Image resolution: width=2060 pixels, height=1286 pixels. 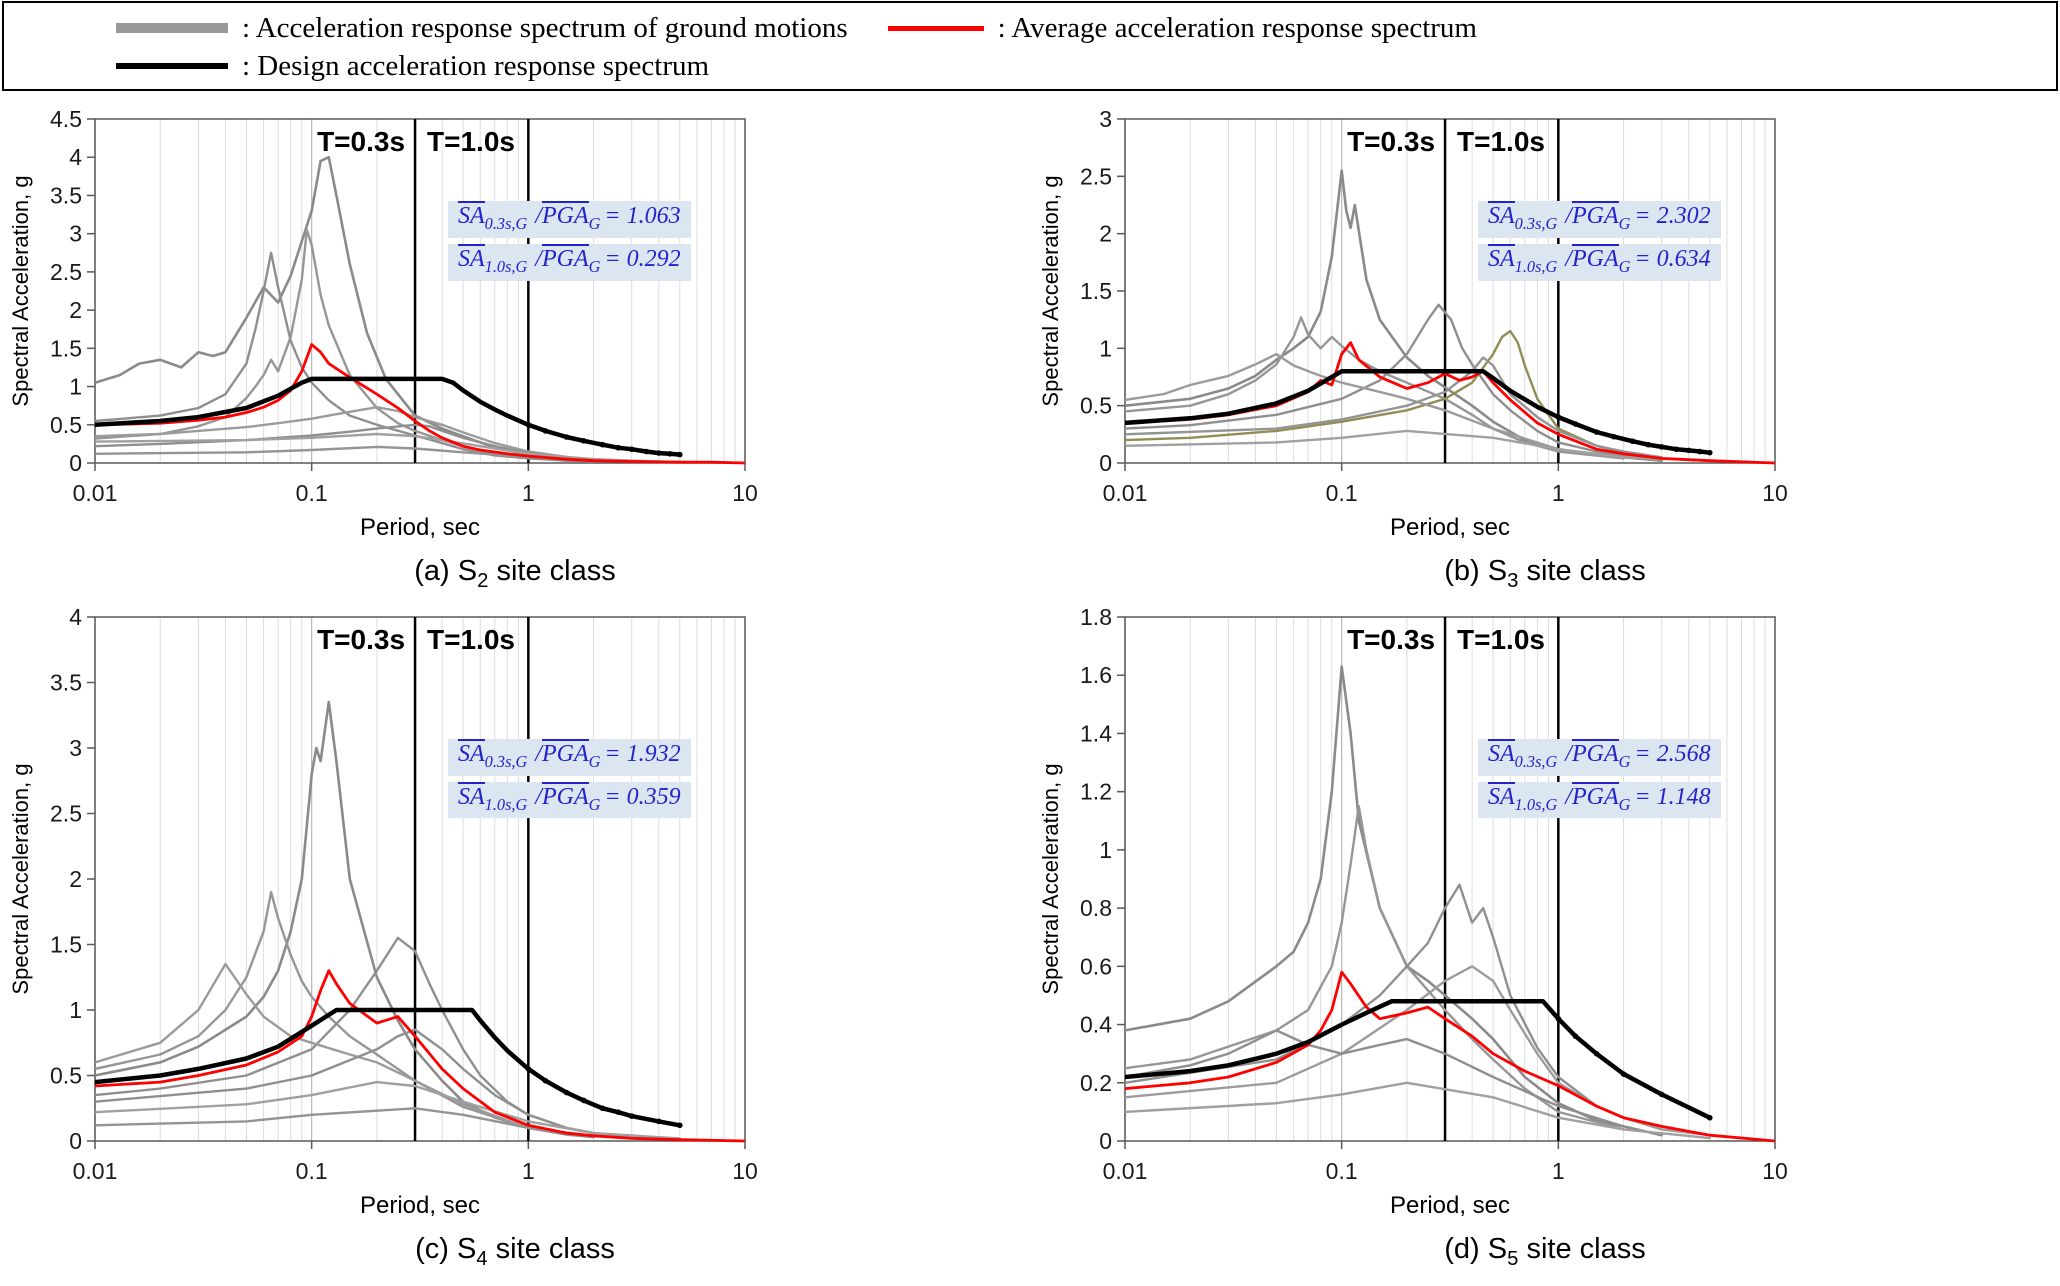 What do you see at coordinates (172, 28) in the screenshot?
I see `ground-motion-line-swatch` at bounding box center [172, 28].